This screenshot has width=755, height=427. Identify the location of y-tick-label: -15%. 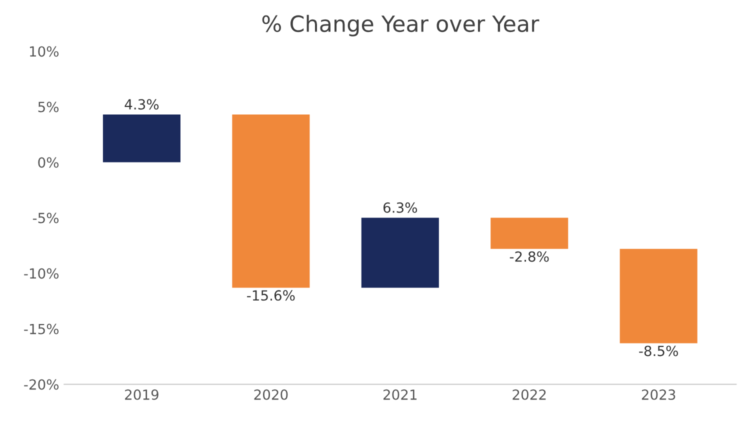
(41, 329).